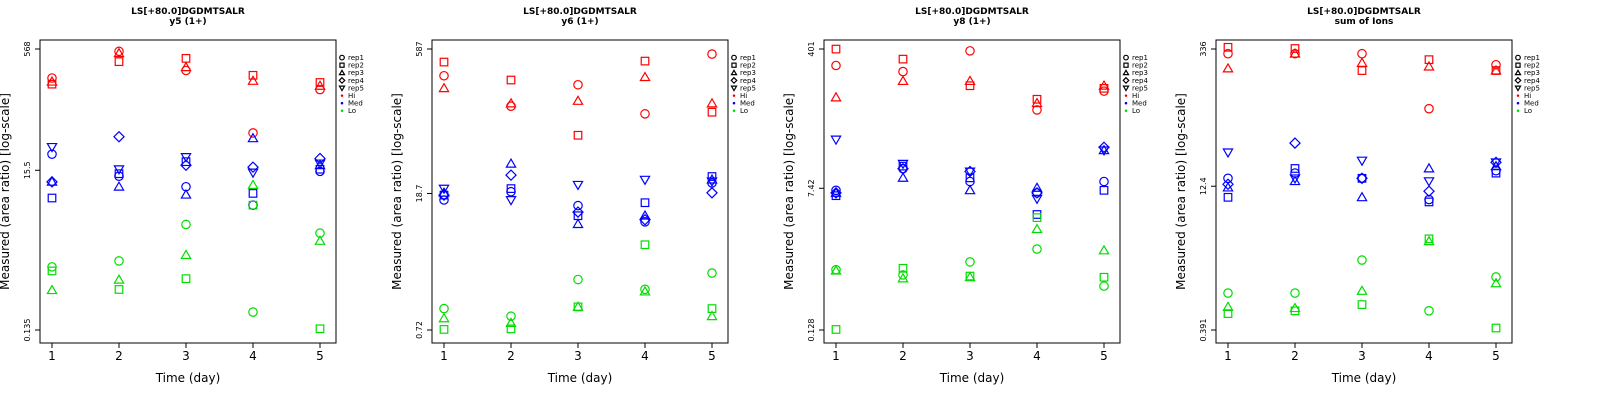  What do you see at coordinates (1140, 88) in the screenshot?
I see `legend-label: rep5` at bounding box center [1140, 88].